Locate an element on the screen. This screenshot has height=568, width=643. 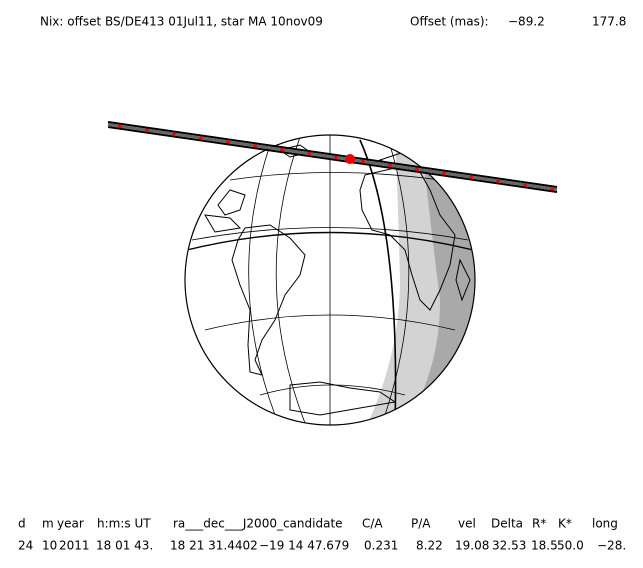
table-cell: 18.5 is located at coordinates (544, 546).